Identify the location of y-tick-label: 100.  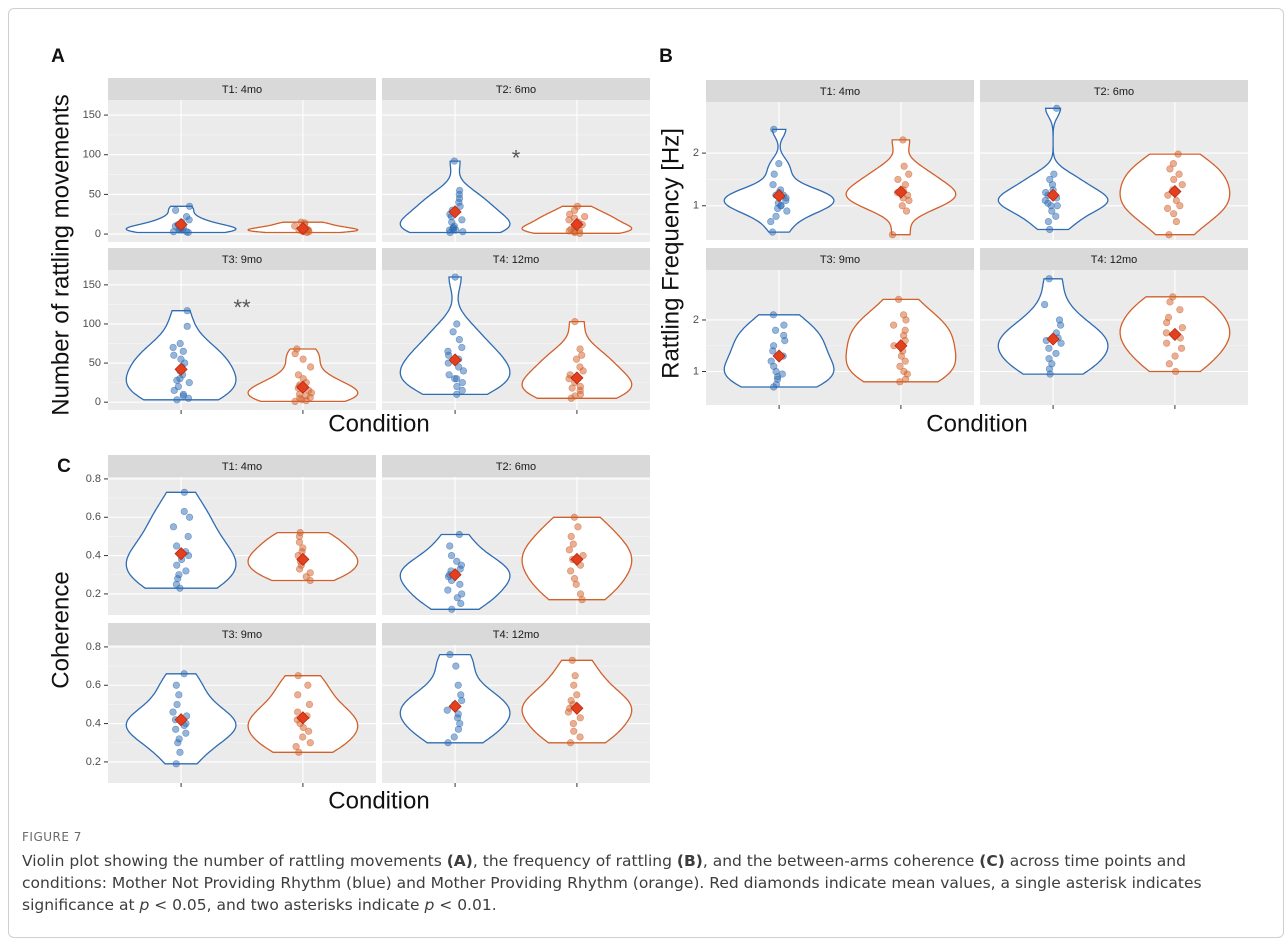
(92, 155).